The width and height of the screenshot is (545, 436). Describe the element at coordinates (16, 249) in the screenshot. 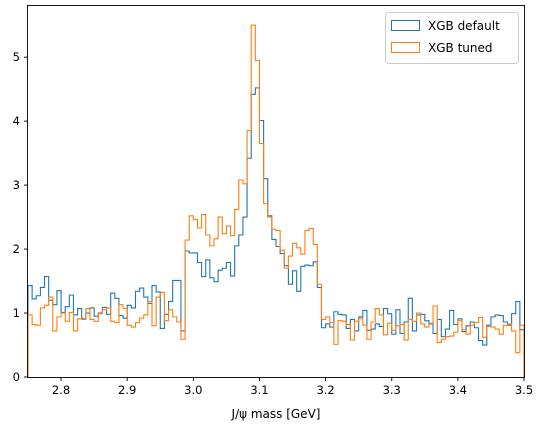

I see `y-tick-label: 2` at that location.